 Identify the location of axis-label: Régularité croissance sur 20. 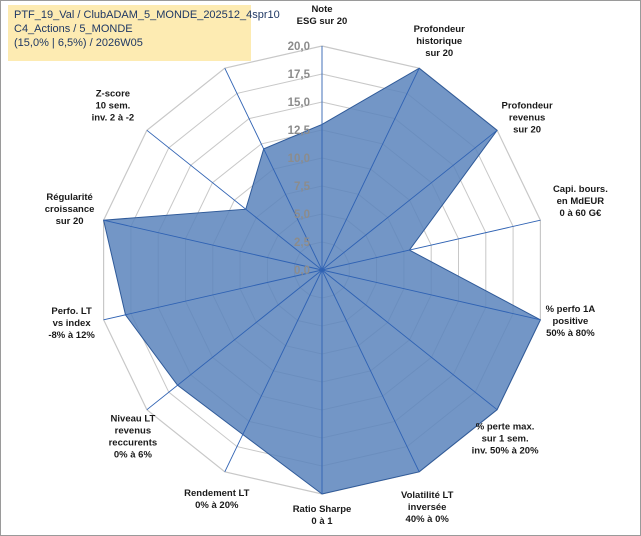
(70, 209).